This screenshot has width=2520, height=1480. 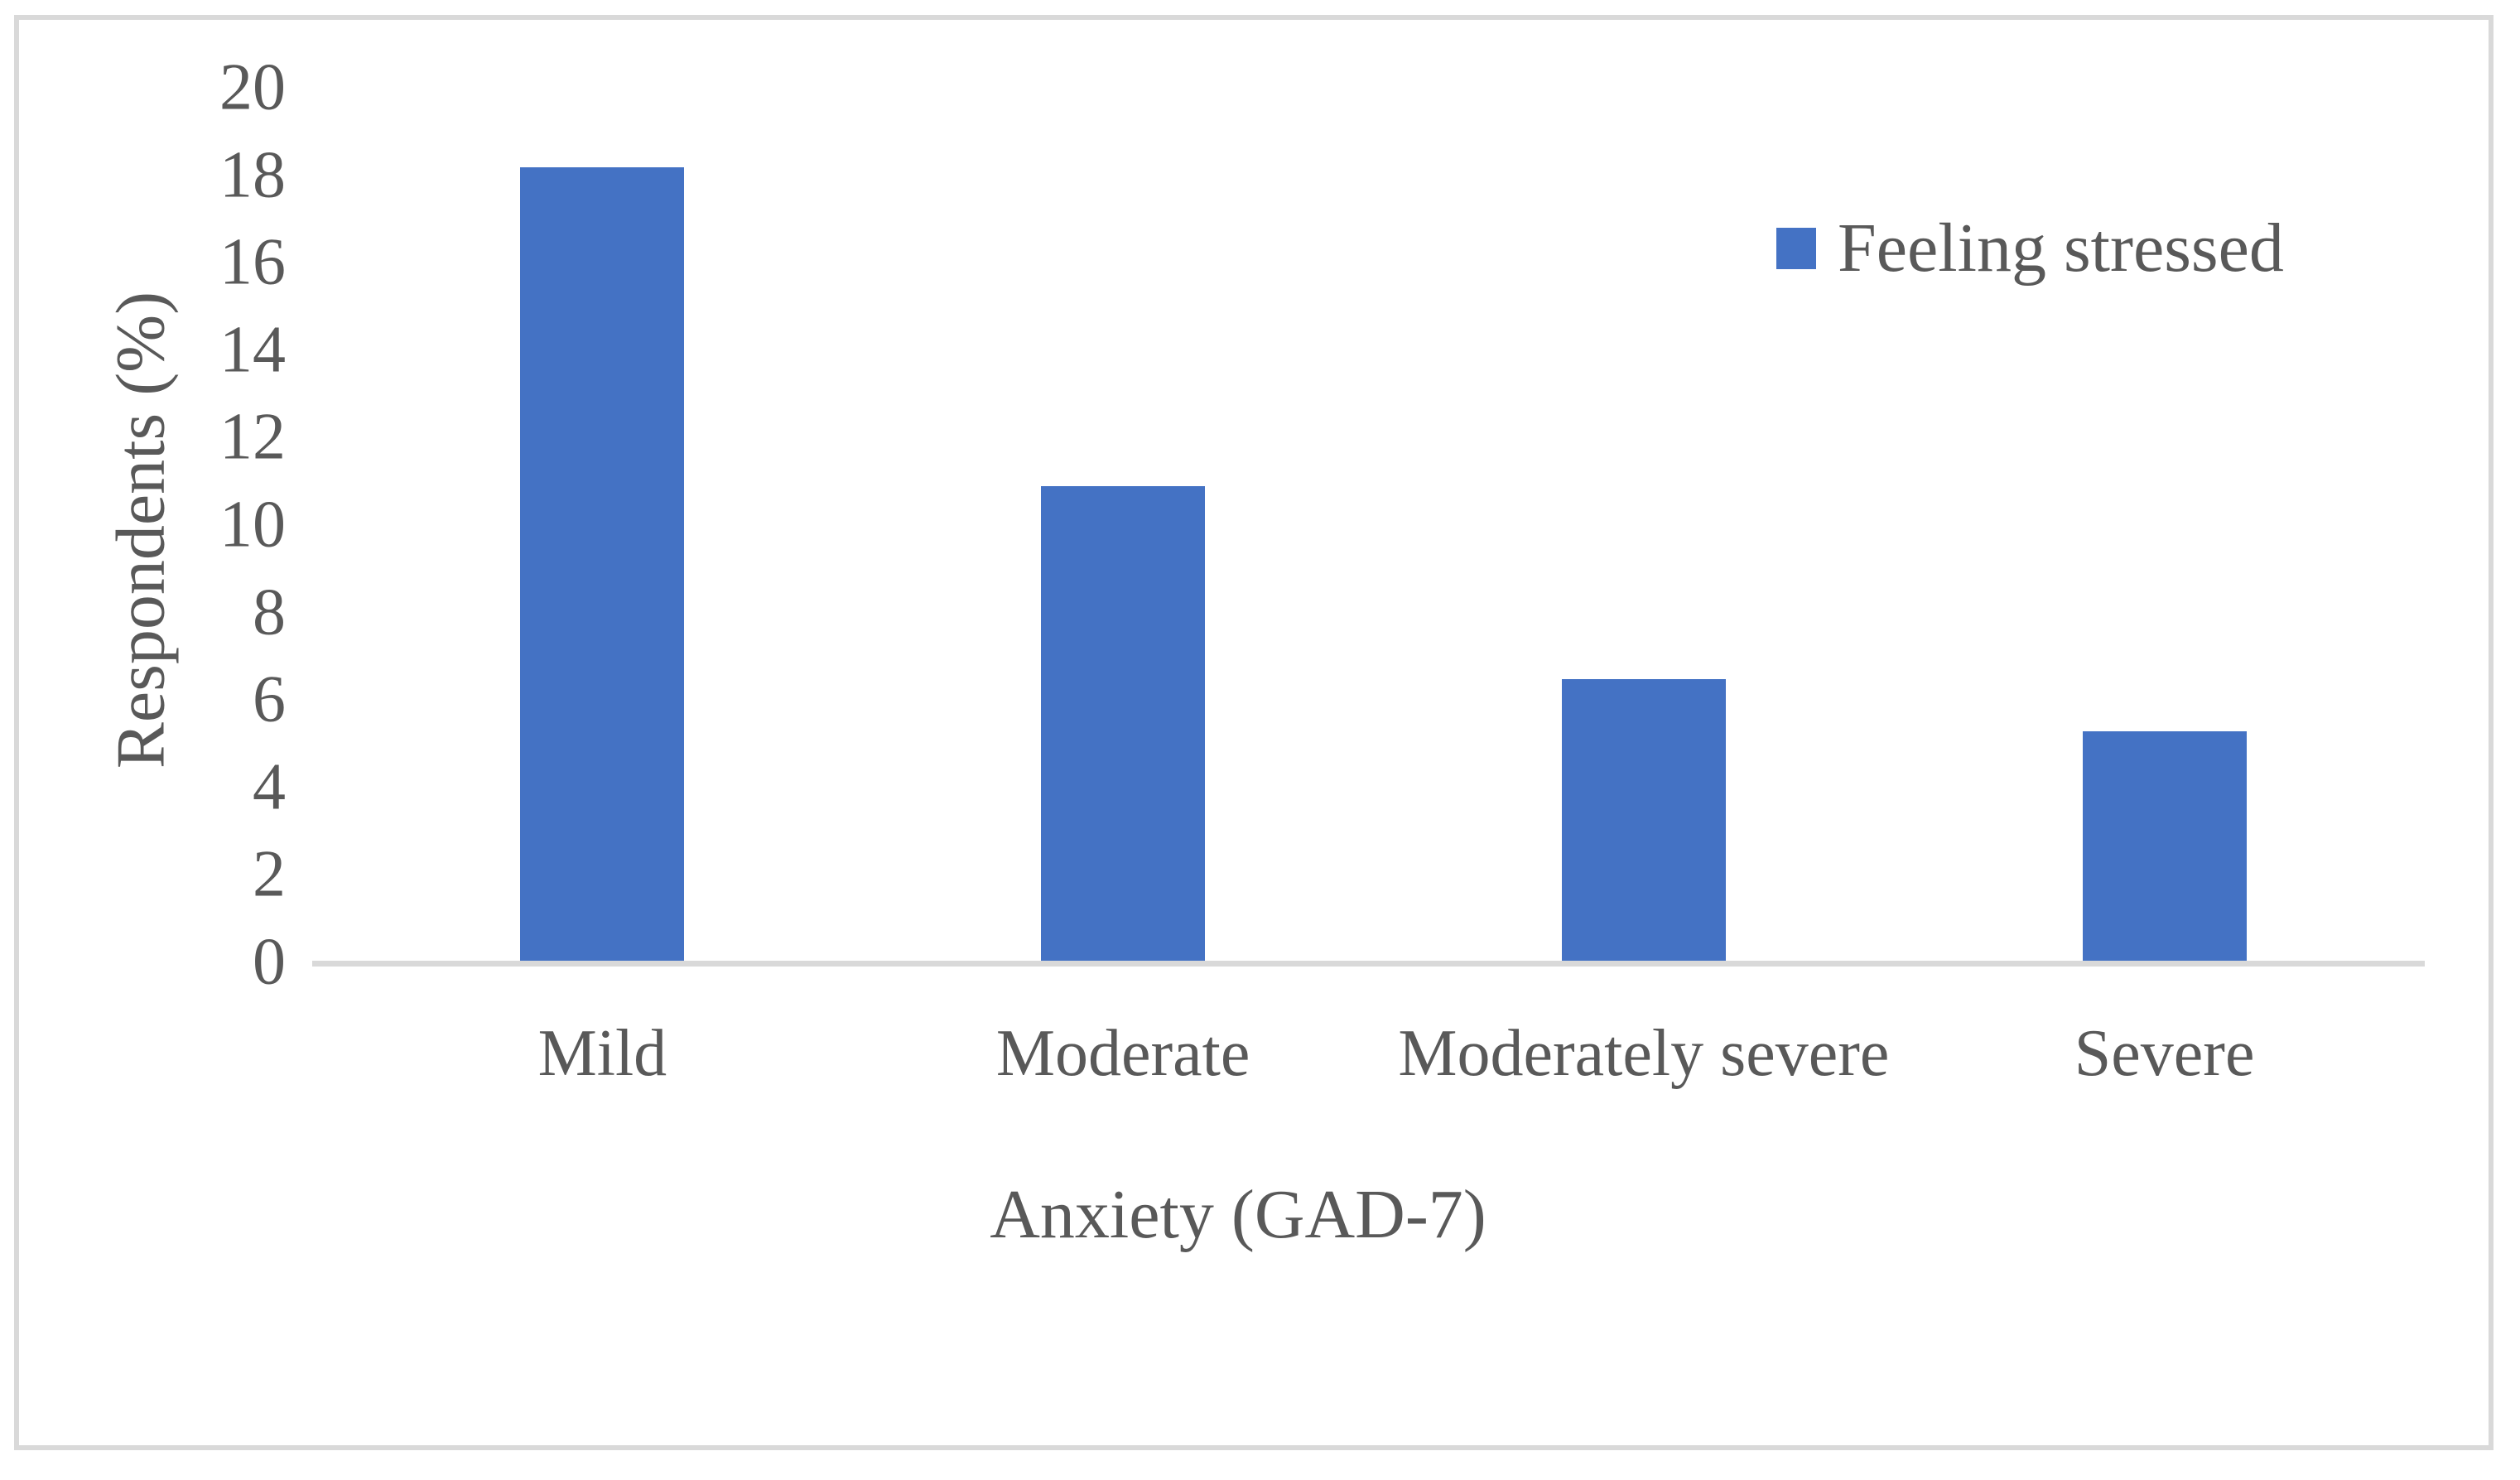 What do you see at coordinates (2164, 846) in the screenshot?
I see `bar-severe` at bounding box center [2164, 846].